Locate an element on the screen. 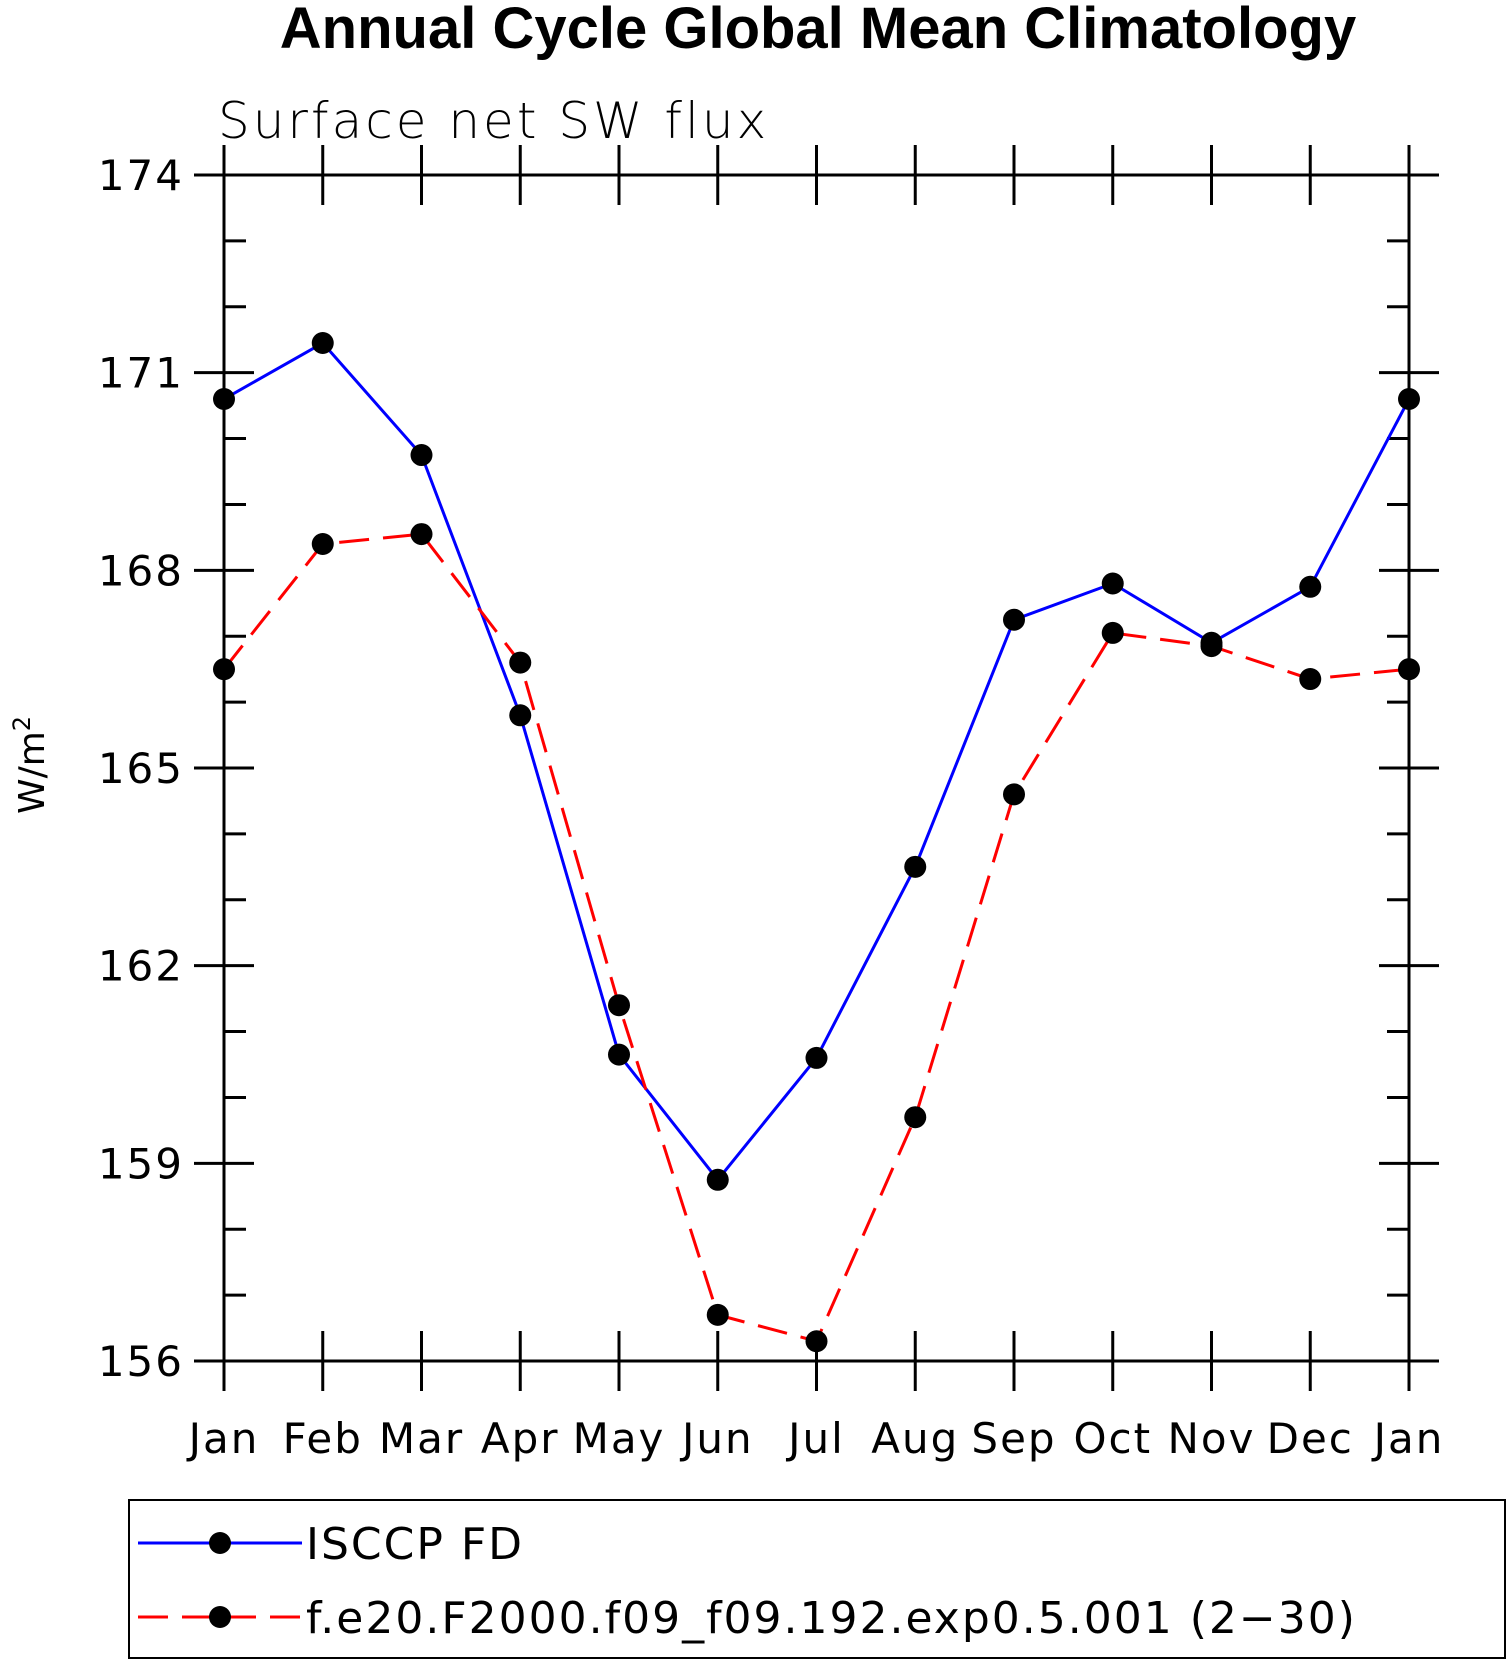  chart-subtitle: Surface net SW flux is located at coordinates (493, 121).